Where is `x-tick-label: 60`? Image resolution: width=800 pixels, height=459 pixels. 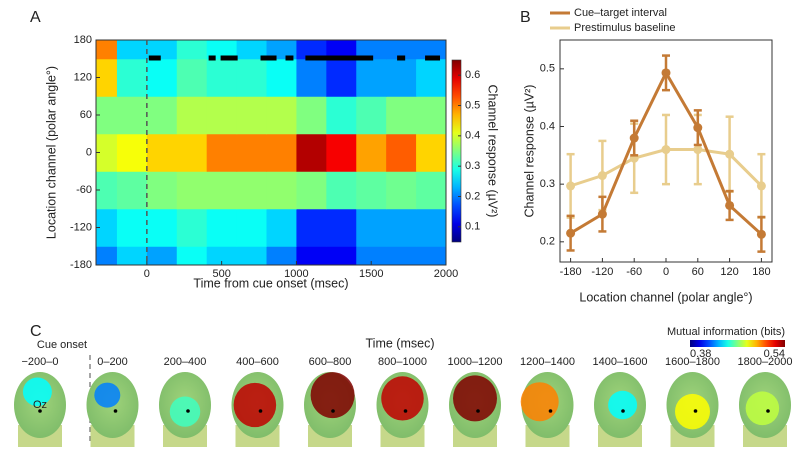 x-tick-label: 60 is located at coordinates (698, 272).